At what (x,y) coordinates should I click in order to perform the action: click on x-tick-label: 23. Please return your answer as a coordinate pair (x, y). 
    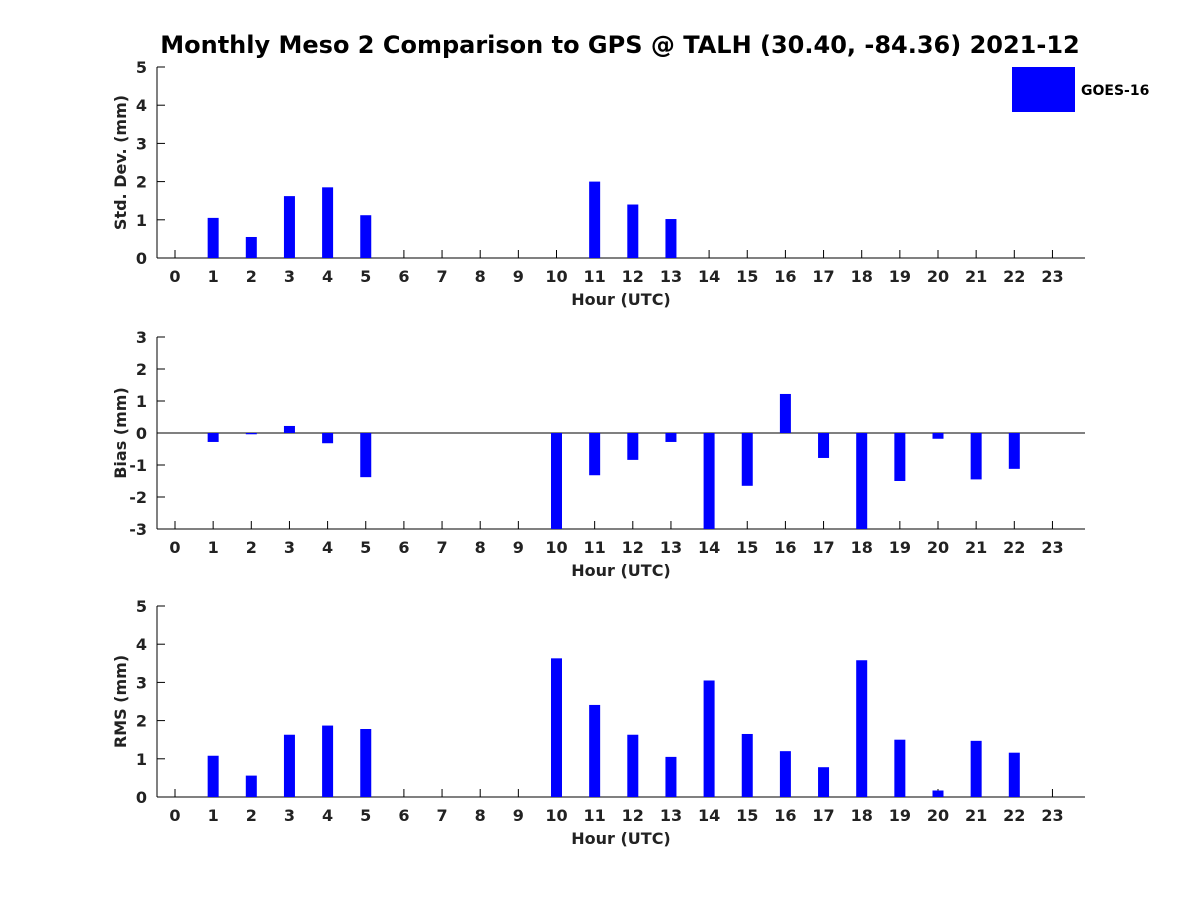
    Looking at the image, I should click on (1052, 276).